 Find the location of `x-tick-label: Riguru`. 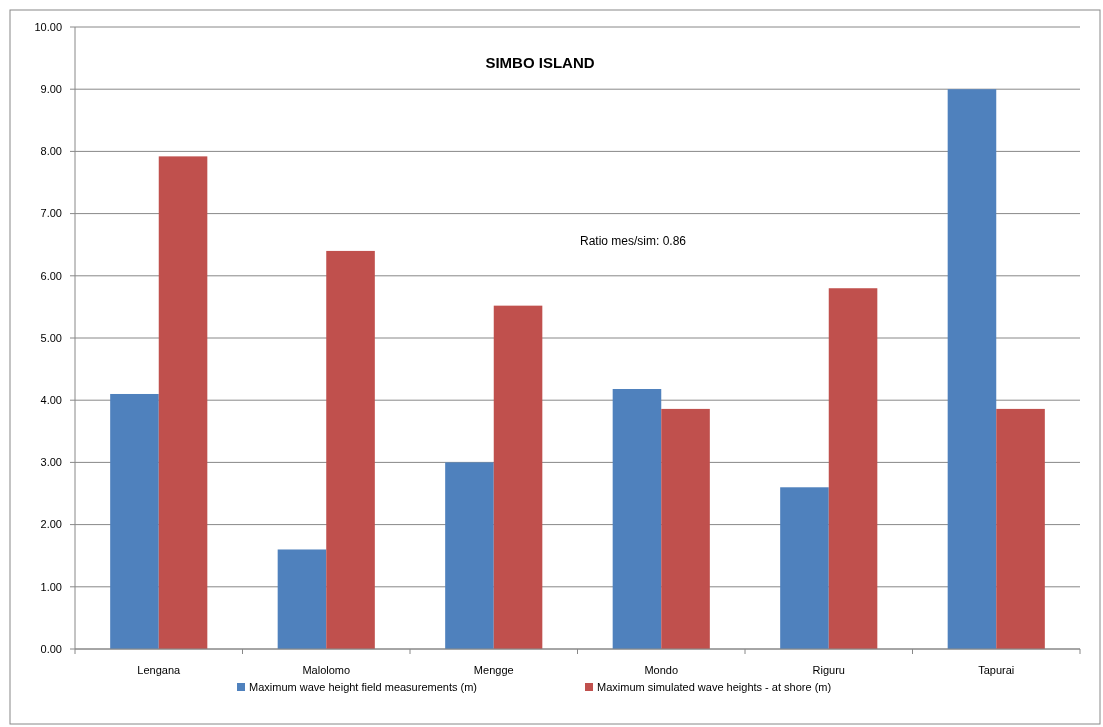

x-tick-label: Riguru is located at coordinates (828, 670).